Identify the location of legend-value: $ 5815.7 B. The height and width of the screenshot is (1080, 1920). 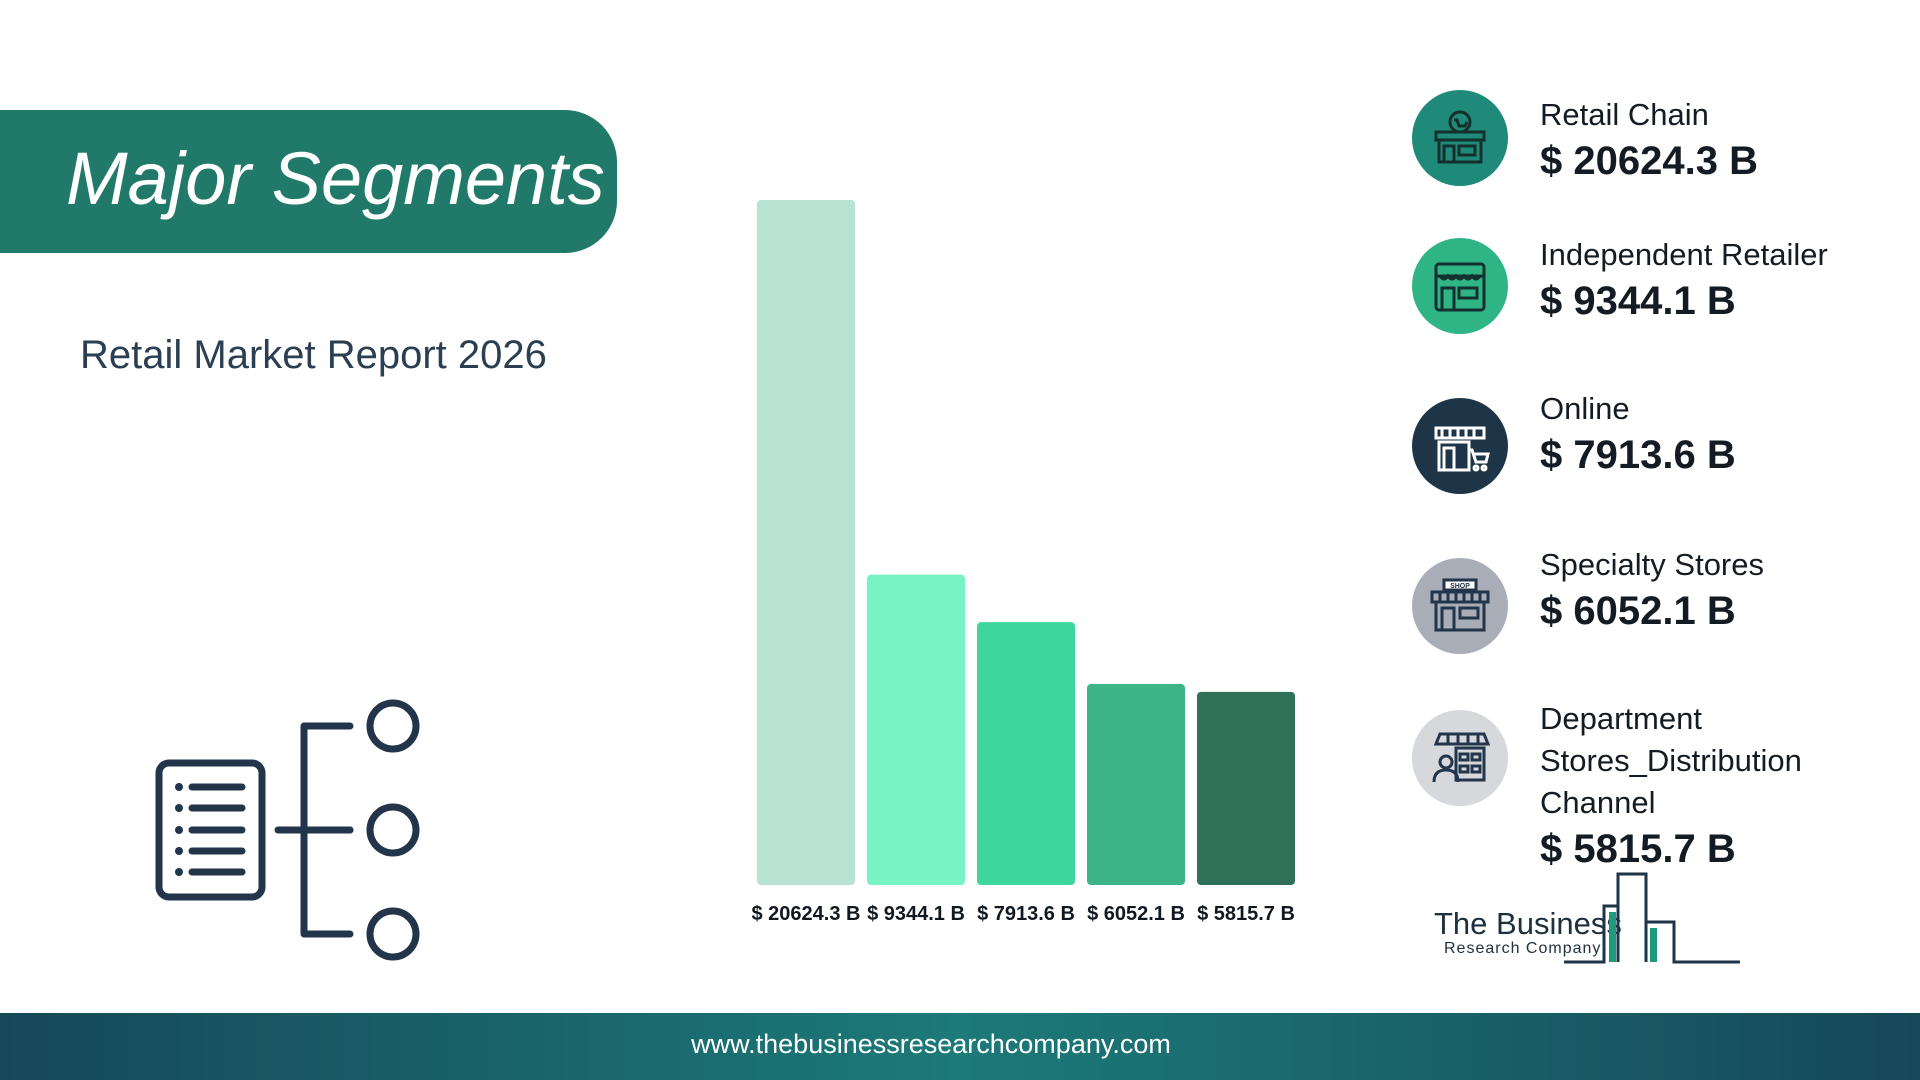
(1638, 849).